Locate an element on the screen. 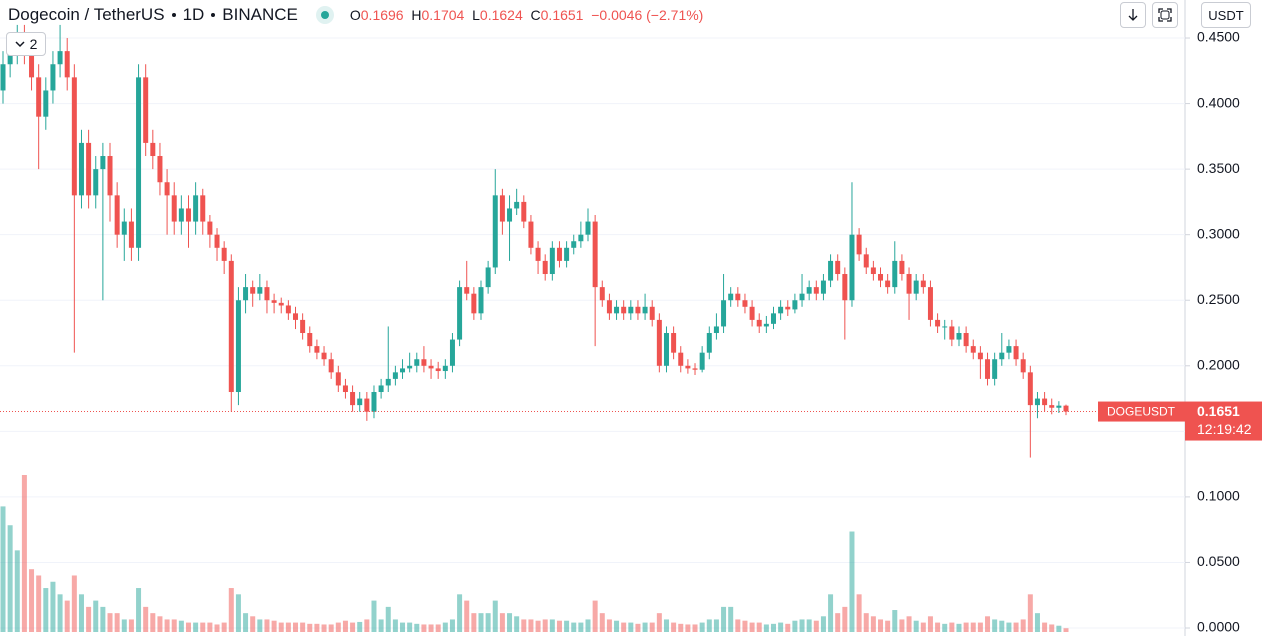  o-value: 0.1696 is located at coordinates (382, 15).